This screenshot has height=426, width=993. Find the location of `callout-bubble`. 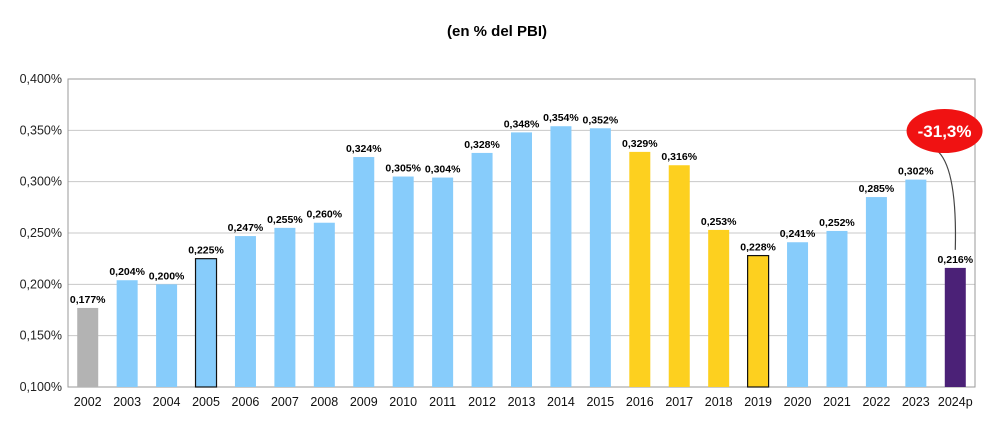

callout-bubble is located at coordinates (944, 131).